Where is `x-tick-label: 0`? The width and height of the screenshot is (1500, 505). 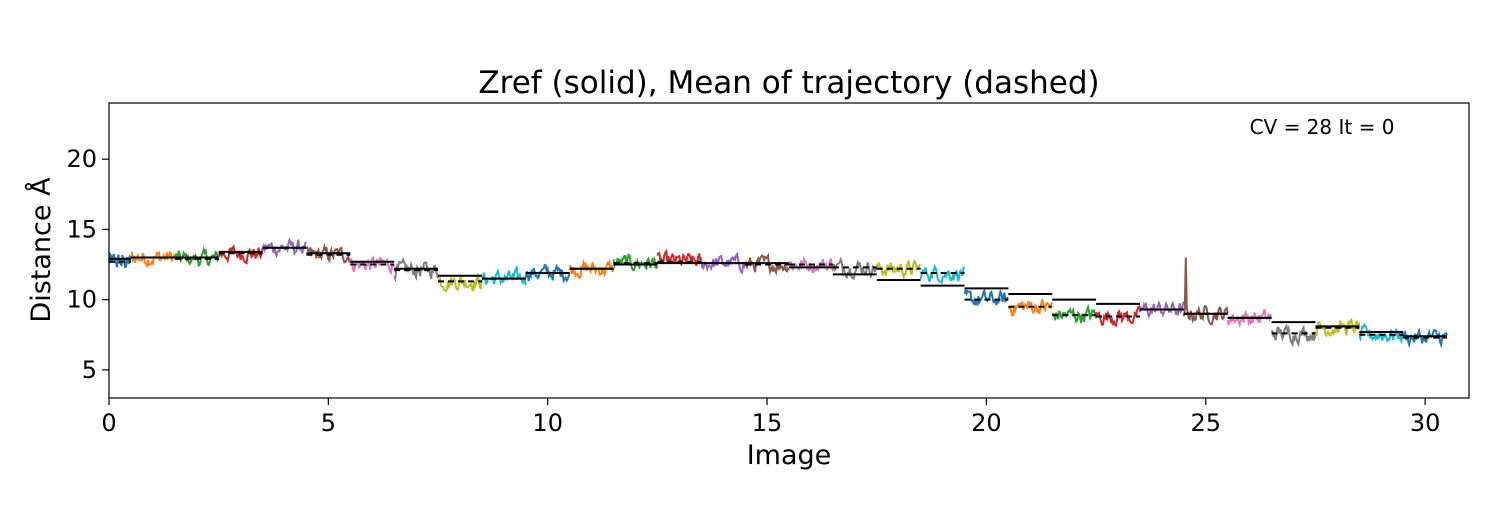
x-tick-label: 0 is located at coordinates (108, 423).